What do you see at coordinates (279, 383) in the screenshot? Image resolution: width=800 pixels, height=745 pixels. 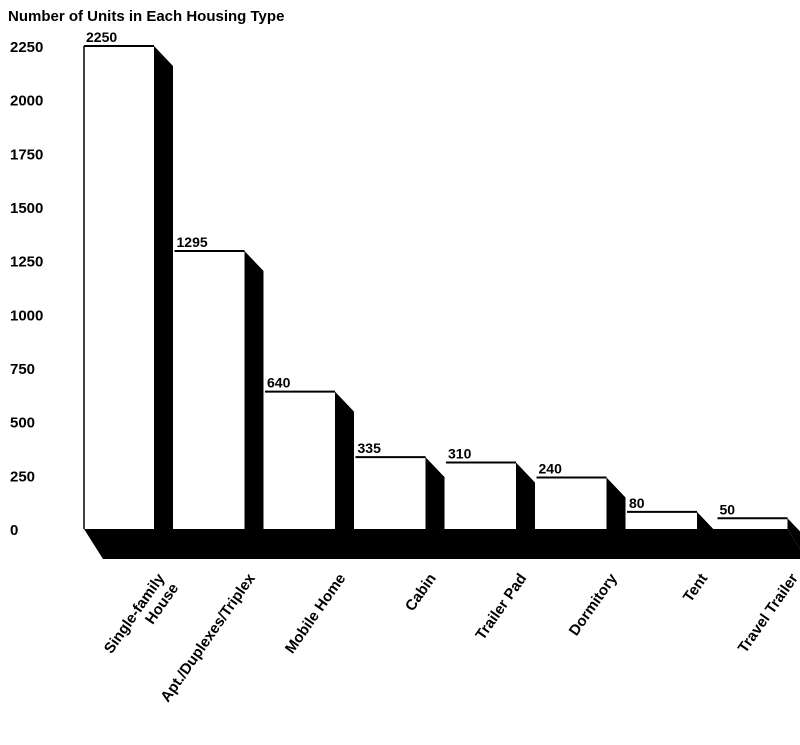 I see `data-label: 640` at bounding box center [279, 383].